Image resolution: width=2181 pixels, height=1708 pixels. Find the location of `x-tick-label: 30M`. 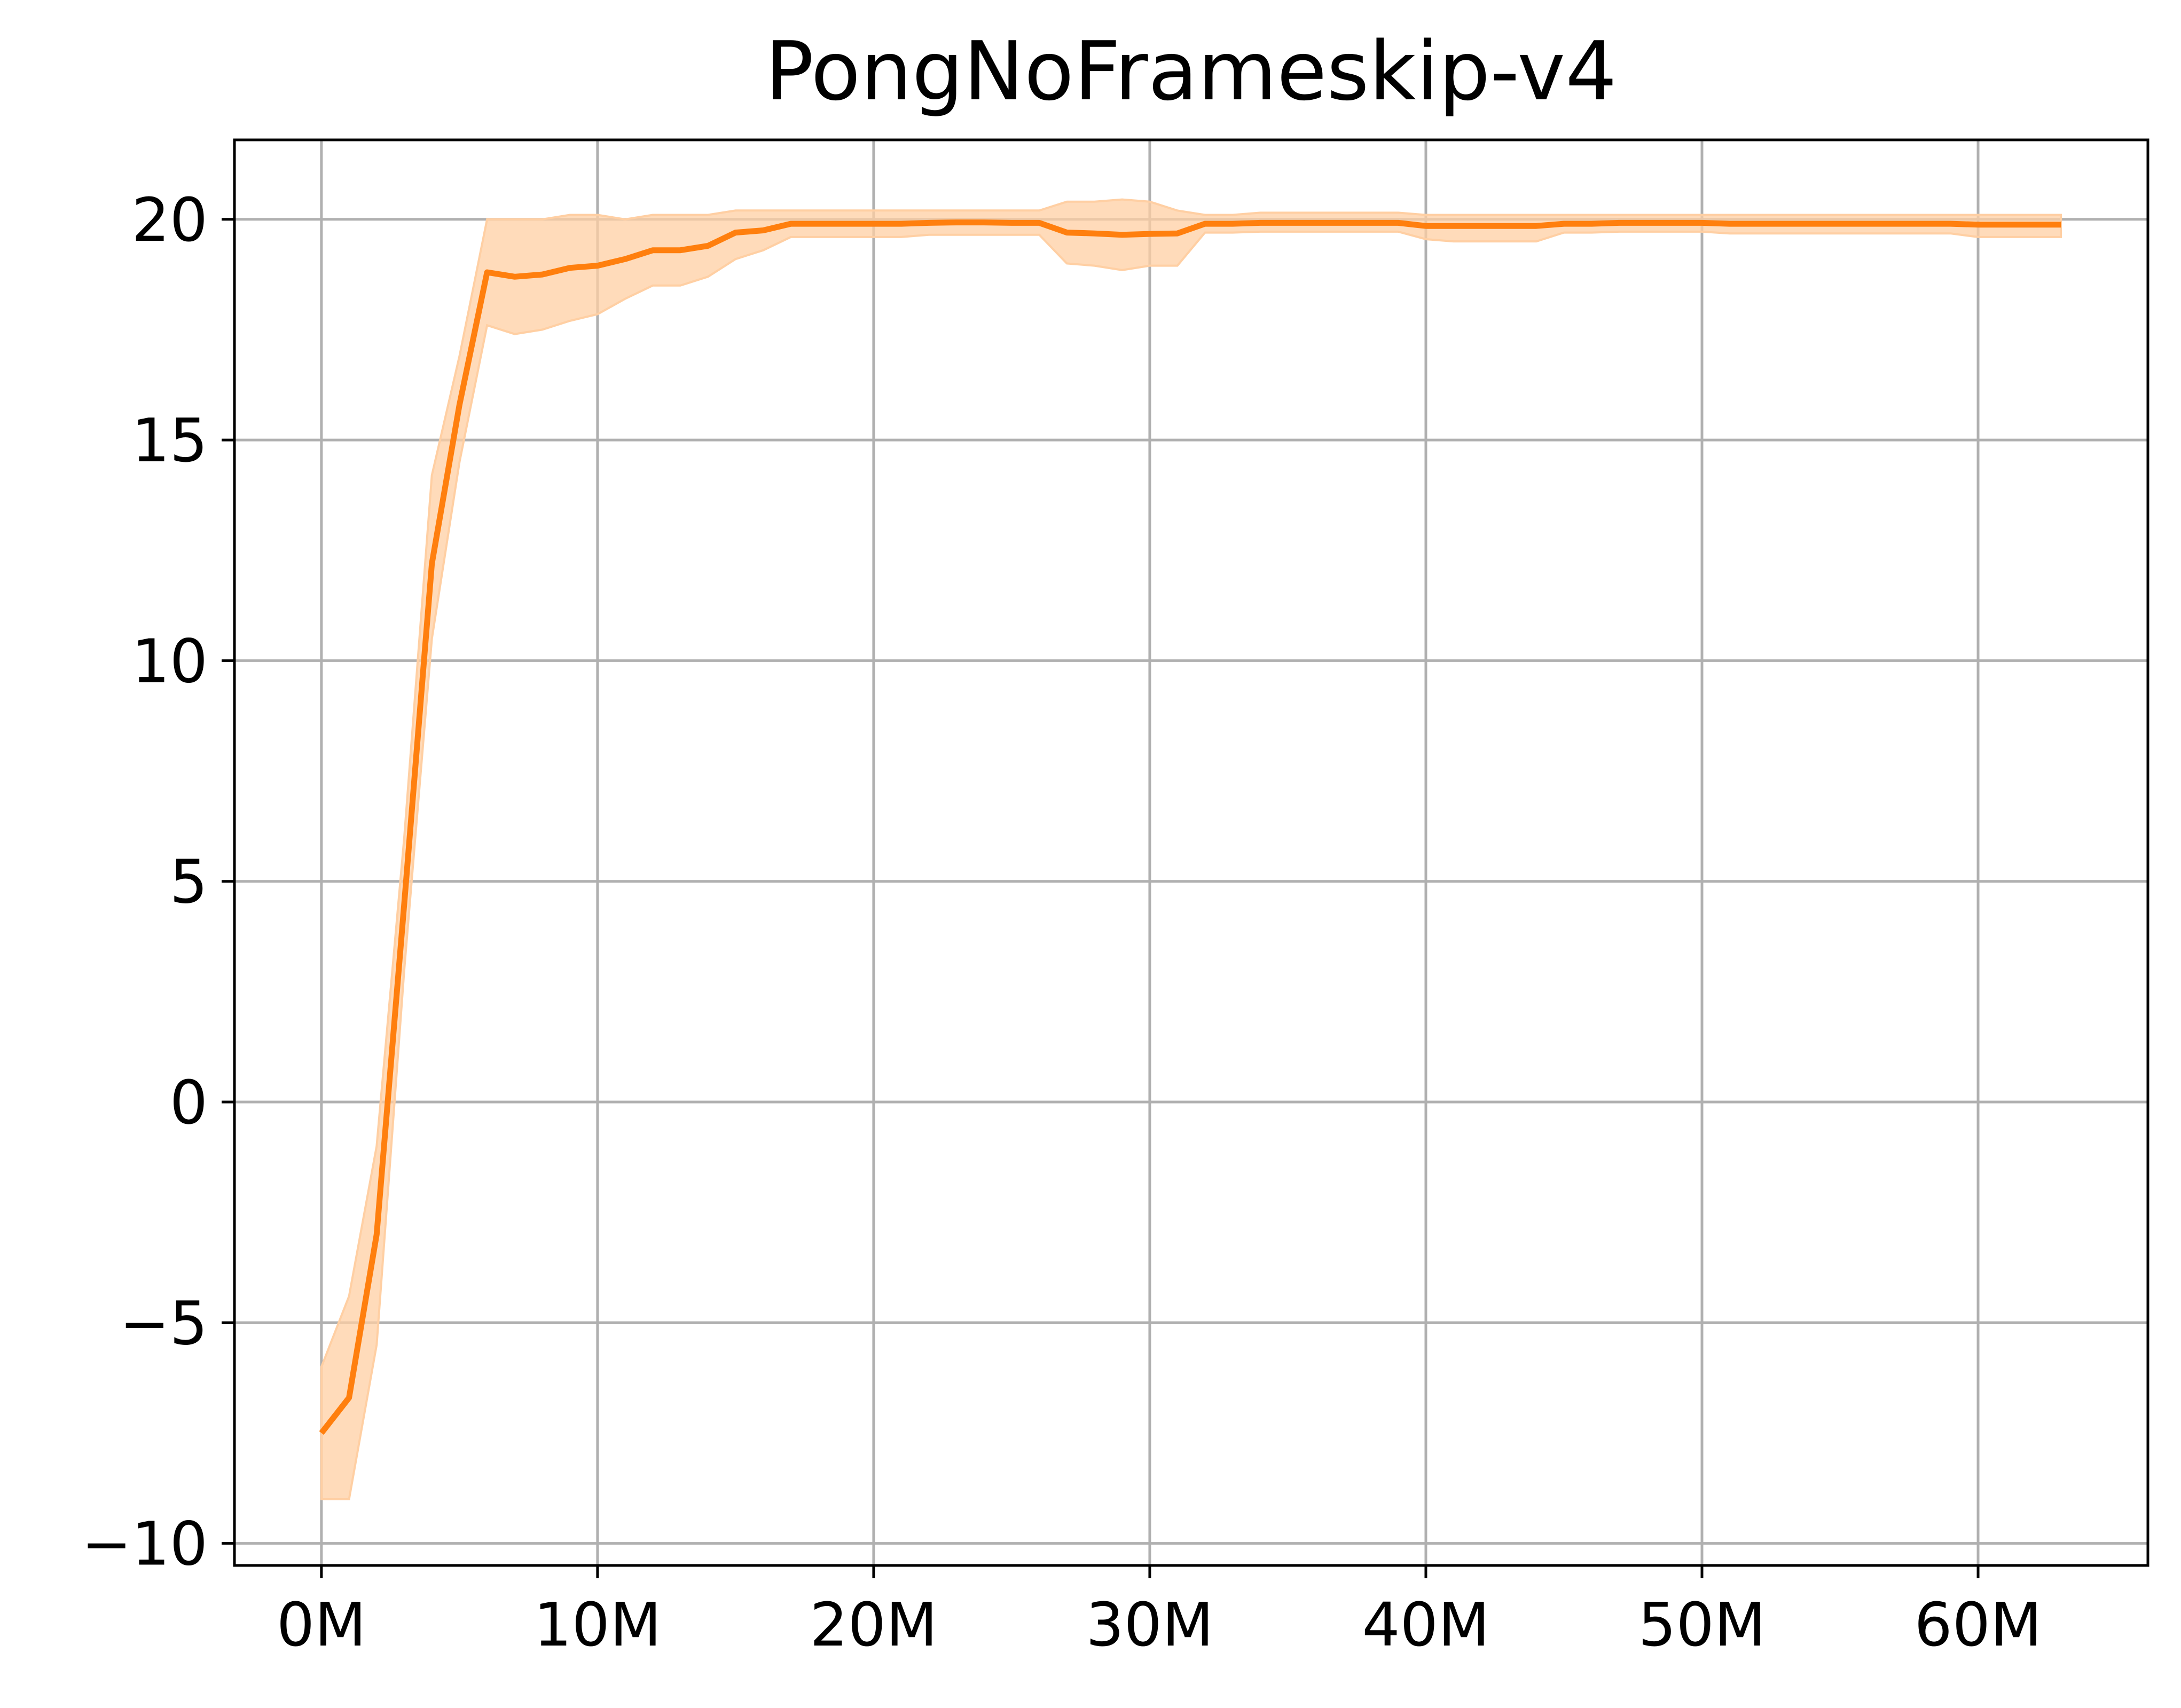

x-tick-label: 30M is located at coordinates (1149, 1626).